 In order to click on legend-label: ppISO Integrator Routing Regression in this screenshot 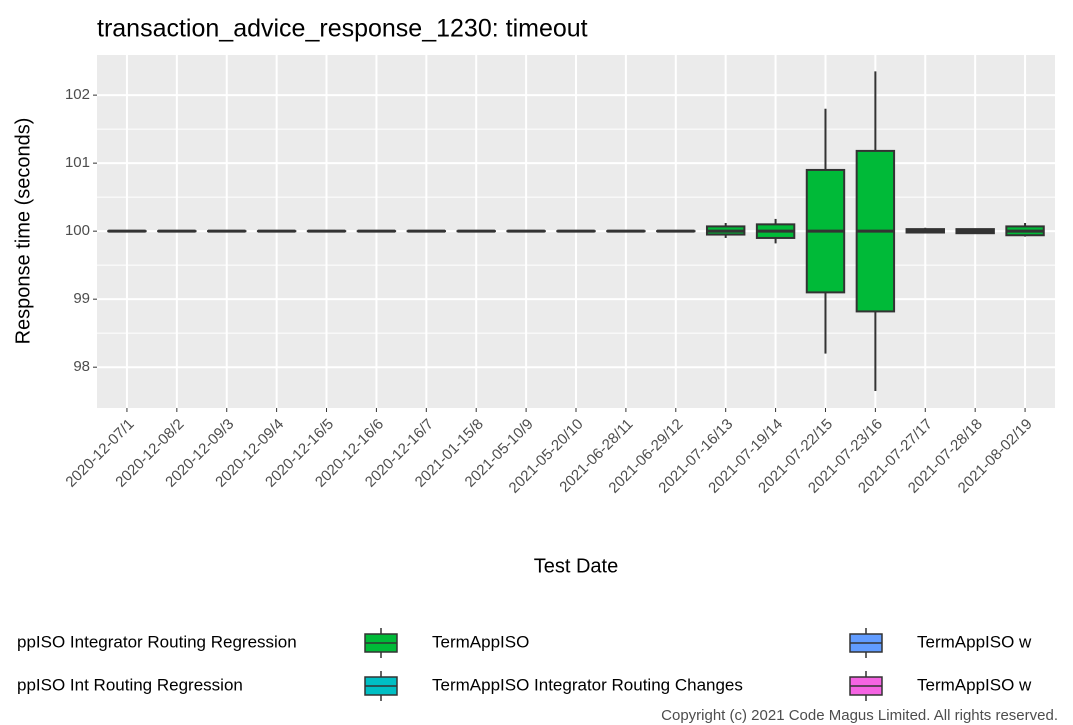, I will do `click(157, 641)`.